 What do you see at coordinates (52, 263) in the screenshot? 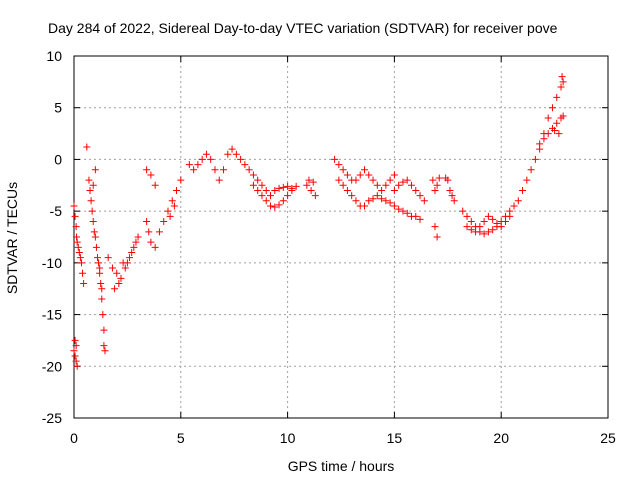
I see `y-tick-label: -10` at bounding box center [52, 263].